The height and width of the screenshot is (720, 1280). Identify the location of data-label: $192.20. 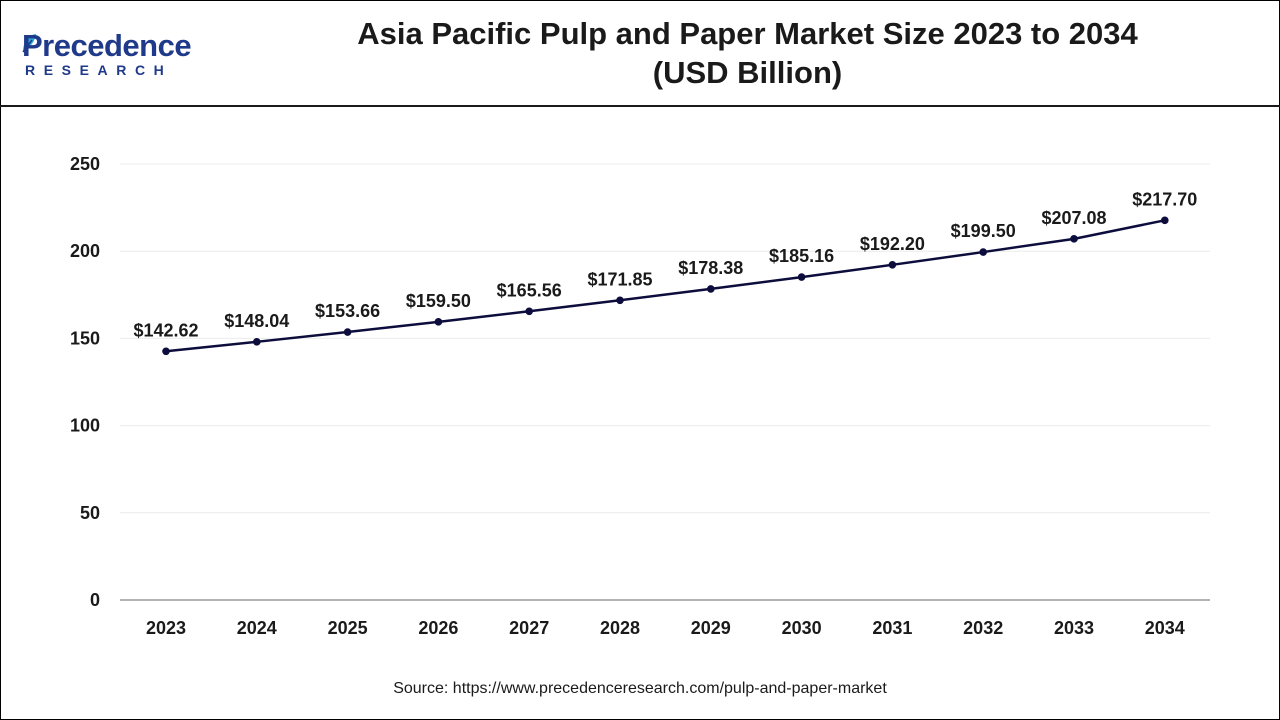
(892, 244).